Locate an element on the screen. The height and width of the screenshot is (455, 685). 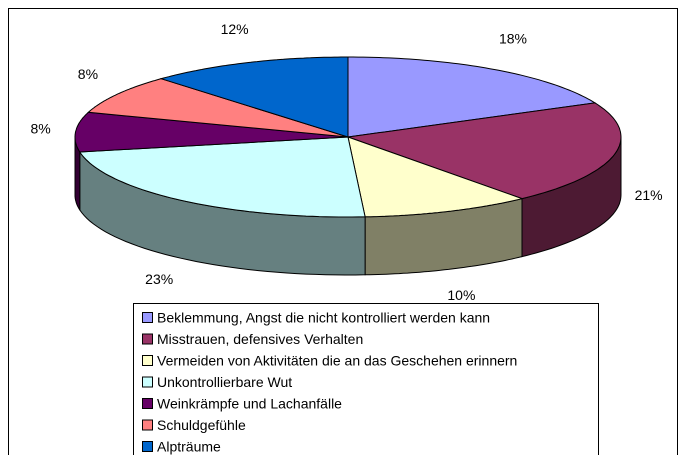
data-label: 21% is located at coordinates (649, 195).